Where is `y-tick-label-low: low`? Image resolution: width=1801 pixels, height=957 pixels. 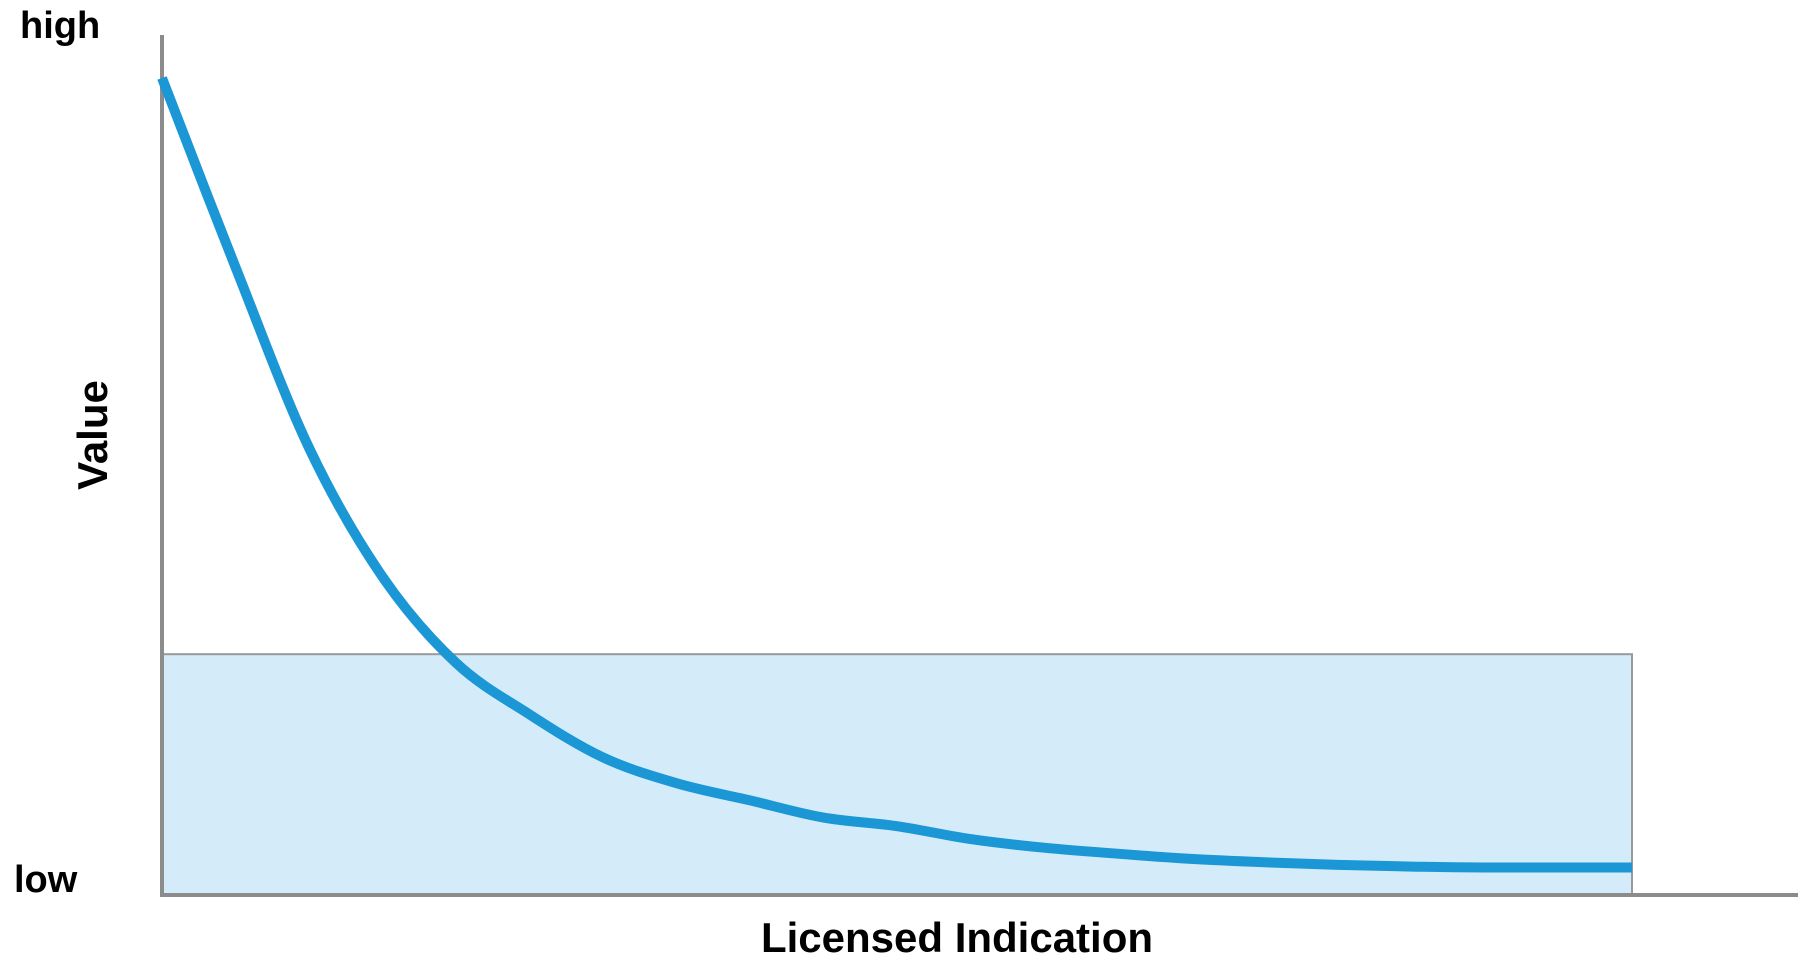
y-tick-label-low: low is located at coordinates (46, 880).